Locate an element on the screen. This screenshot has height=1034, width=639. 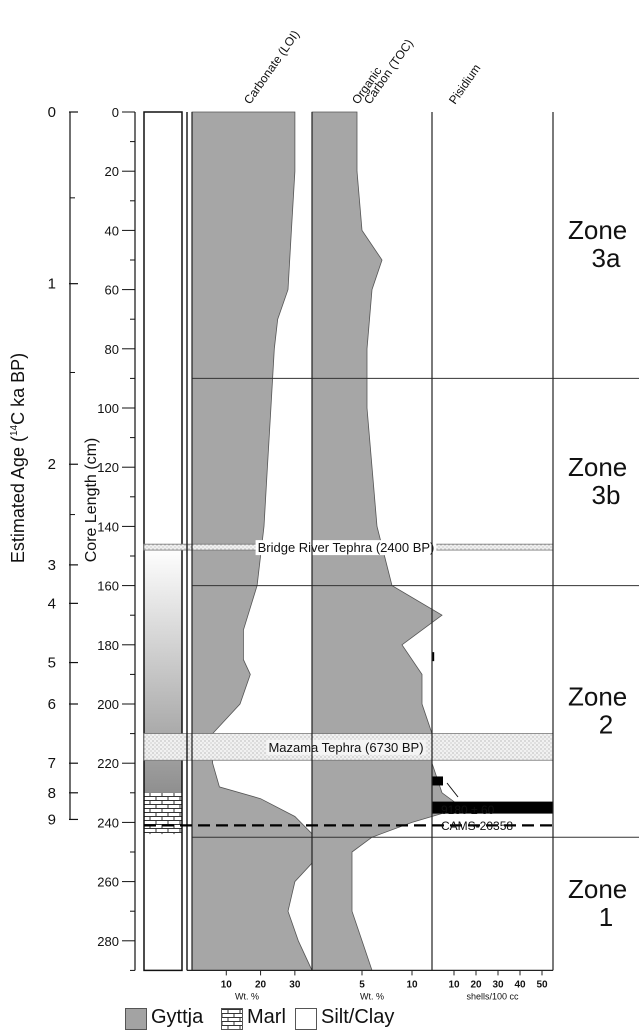
legend: Gyttja Marl Silt/Clay is located at coordinates (319, 1019).